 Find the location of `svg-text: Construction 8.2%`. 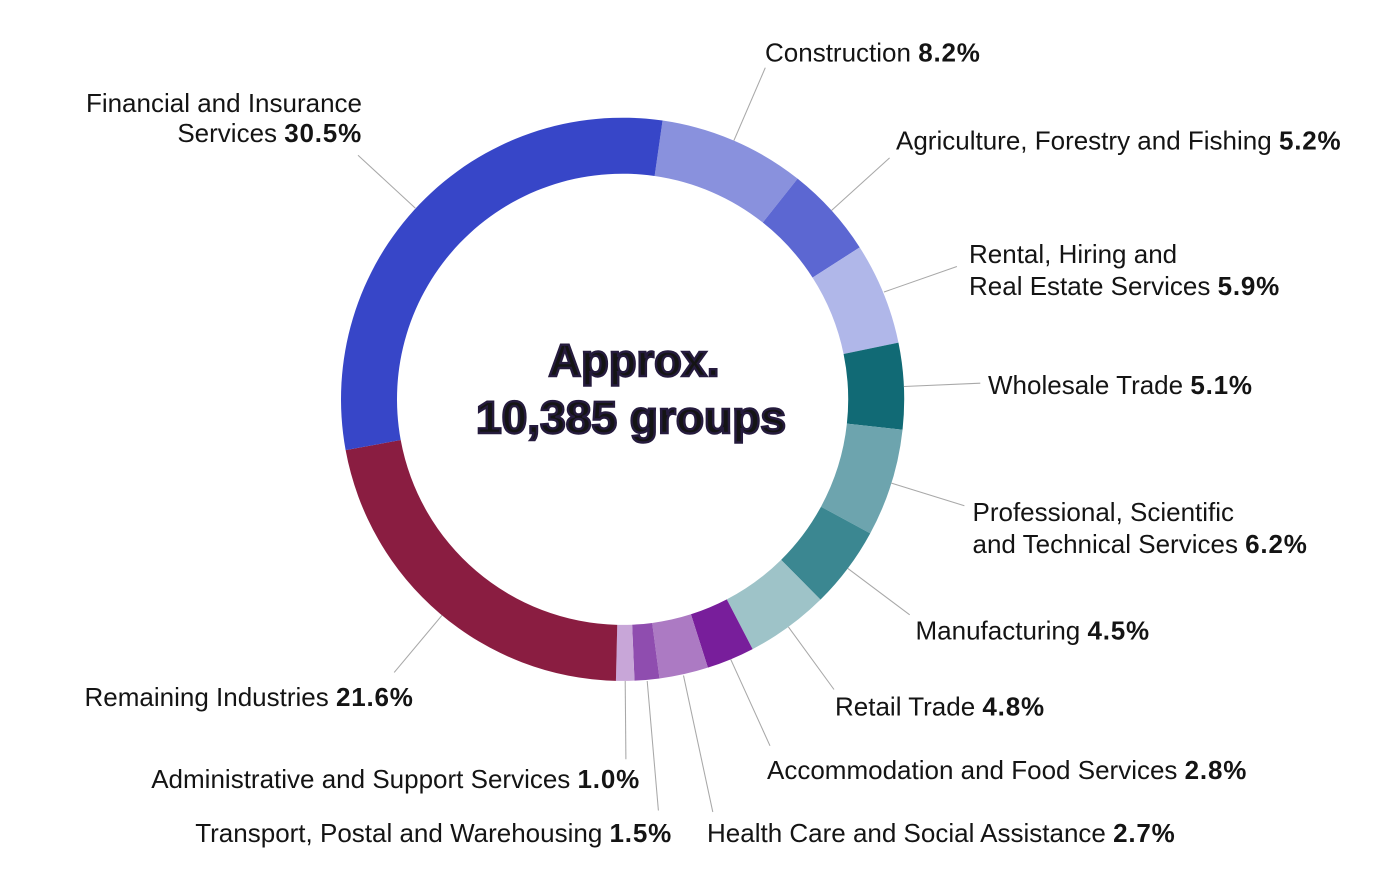

svg-text: Construction 8.2% is located at coordinates (873, 53).